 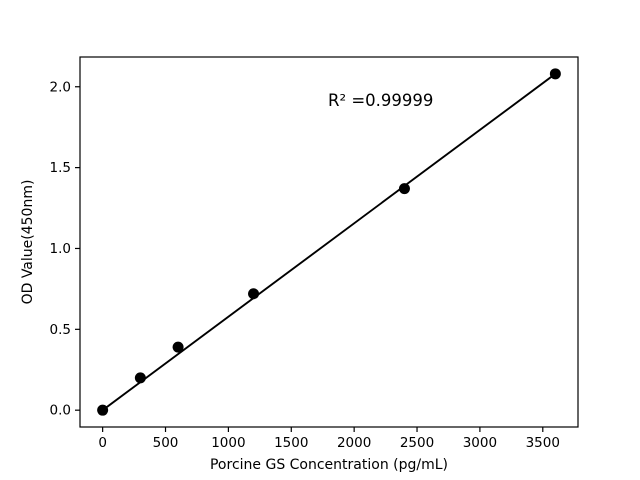 I want to click on y-tick-label: 1.0, so click(x=60, y=249).